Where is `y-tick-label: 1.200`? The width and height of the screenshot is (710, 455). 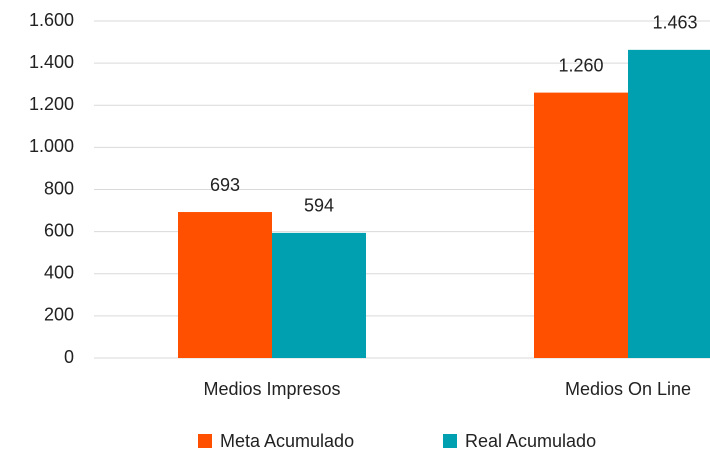 y-tick-label: 1.200 is located at coordinates (51, 104).